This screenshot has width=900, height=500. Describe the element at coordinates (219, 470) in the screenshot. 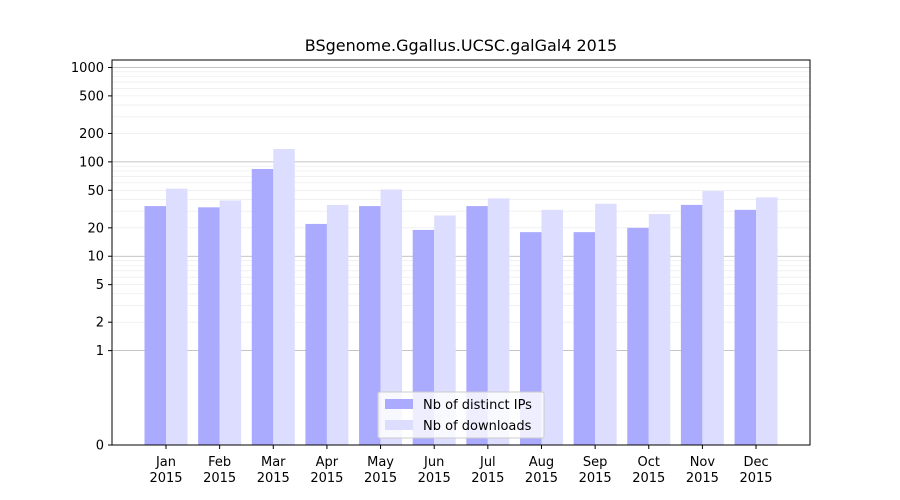

I see `x-tick-label: Feb 2015` at that location.